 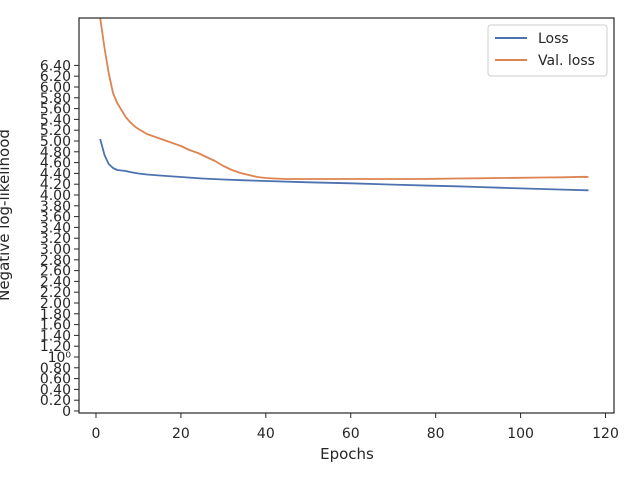 I want to click on series-line-loss, so click(x=344, y=165).